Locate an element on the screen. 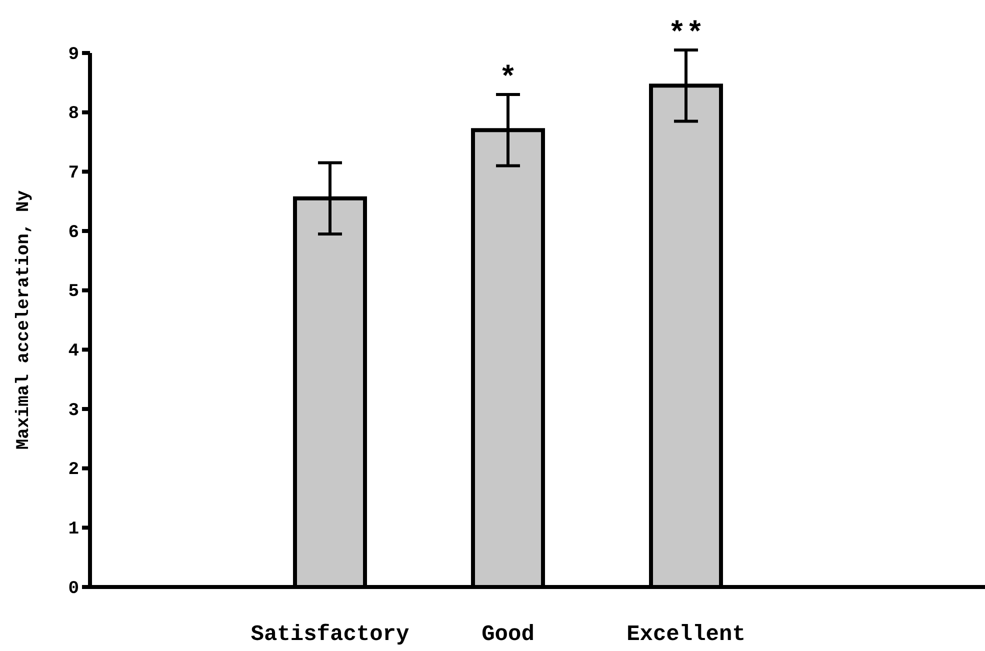 Image resolution: width=985 pixels, height=651 pixels. y-tick-label: 1 is located at coordinates (74, 529).